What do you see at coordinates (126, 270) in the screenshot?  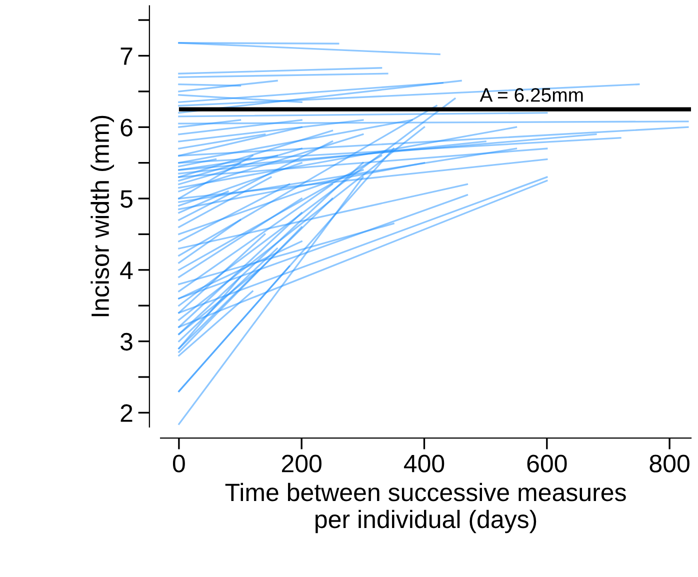 I see `y-tick-label: 4` at bounding box center [126, 270].